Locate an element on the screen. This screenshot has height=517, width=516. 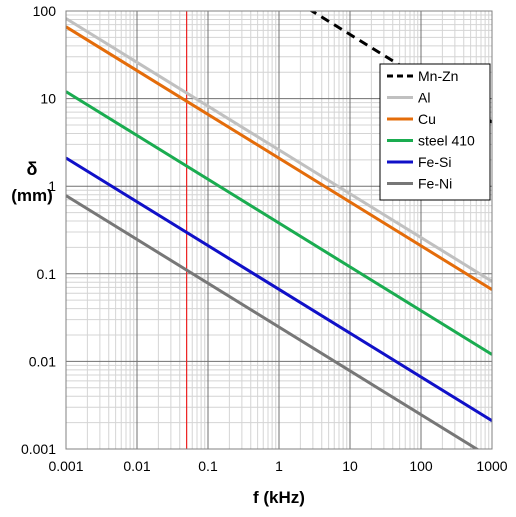
x-tick-label: 1 is located at coordinates (279, 466).